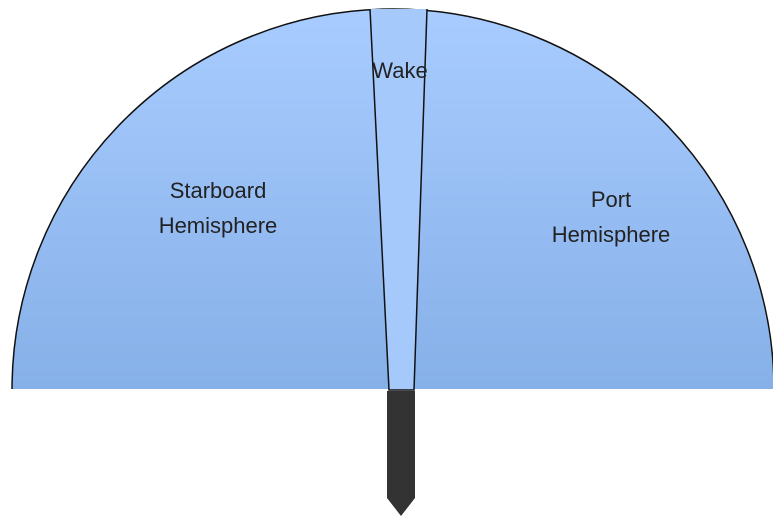 Image resolution: width=773 pixels, height=518 pixels. Describe the element at coordinates (218, 190) in the screenshot. I see `starboard-label-line1: Starboard` at that location.